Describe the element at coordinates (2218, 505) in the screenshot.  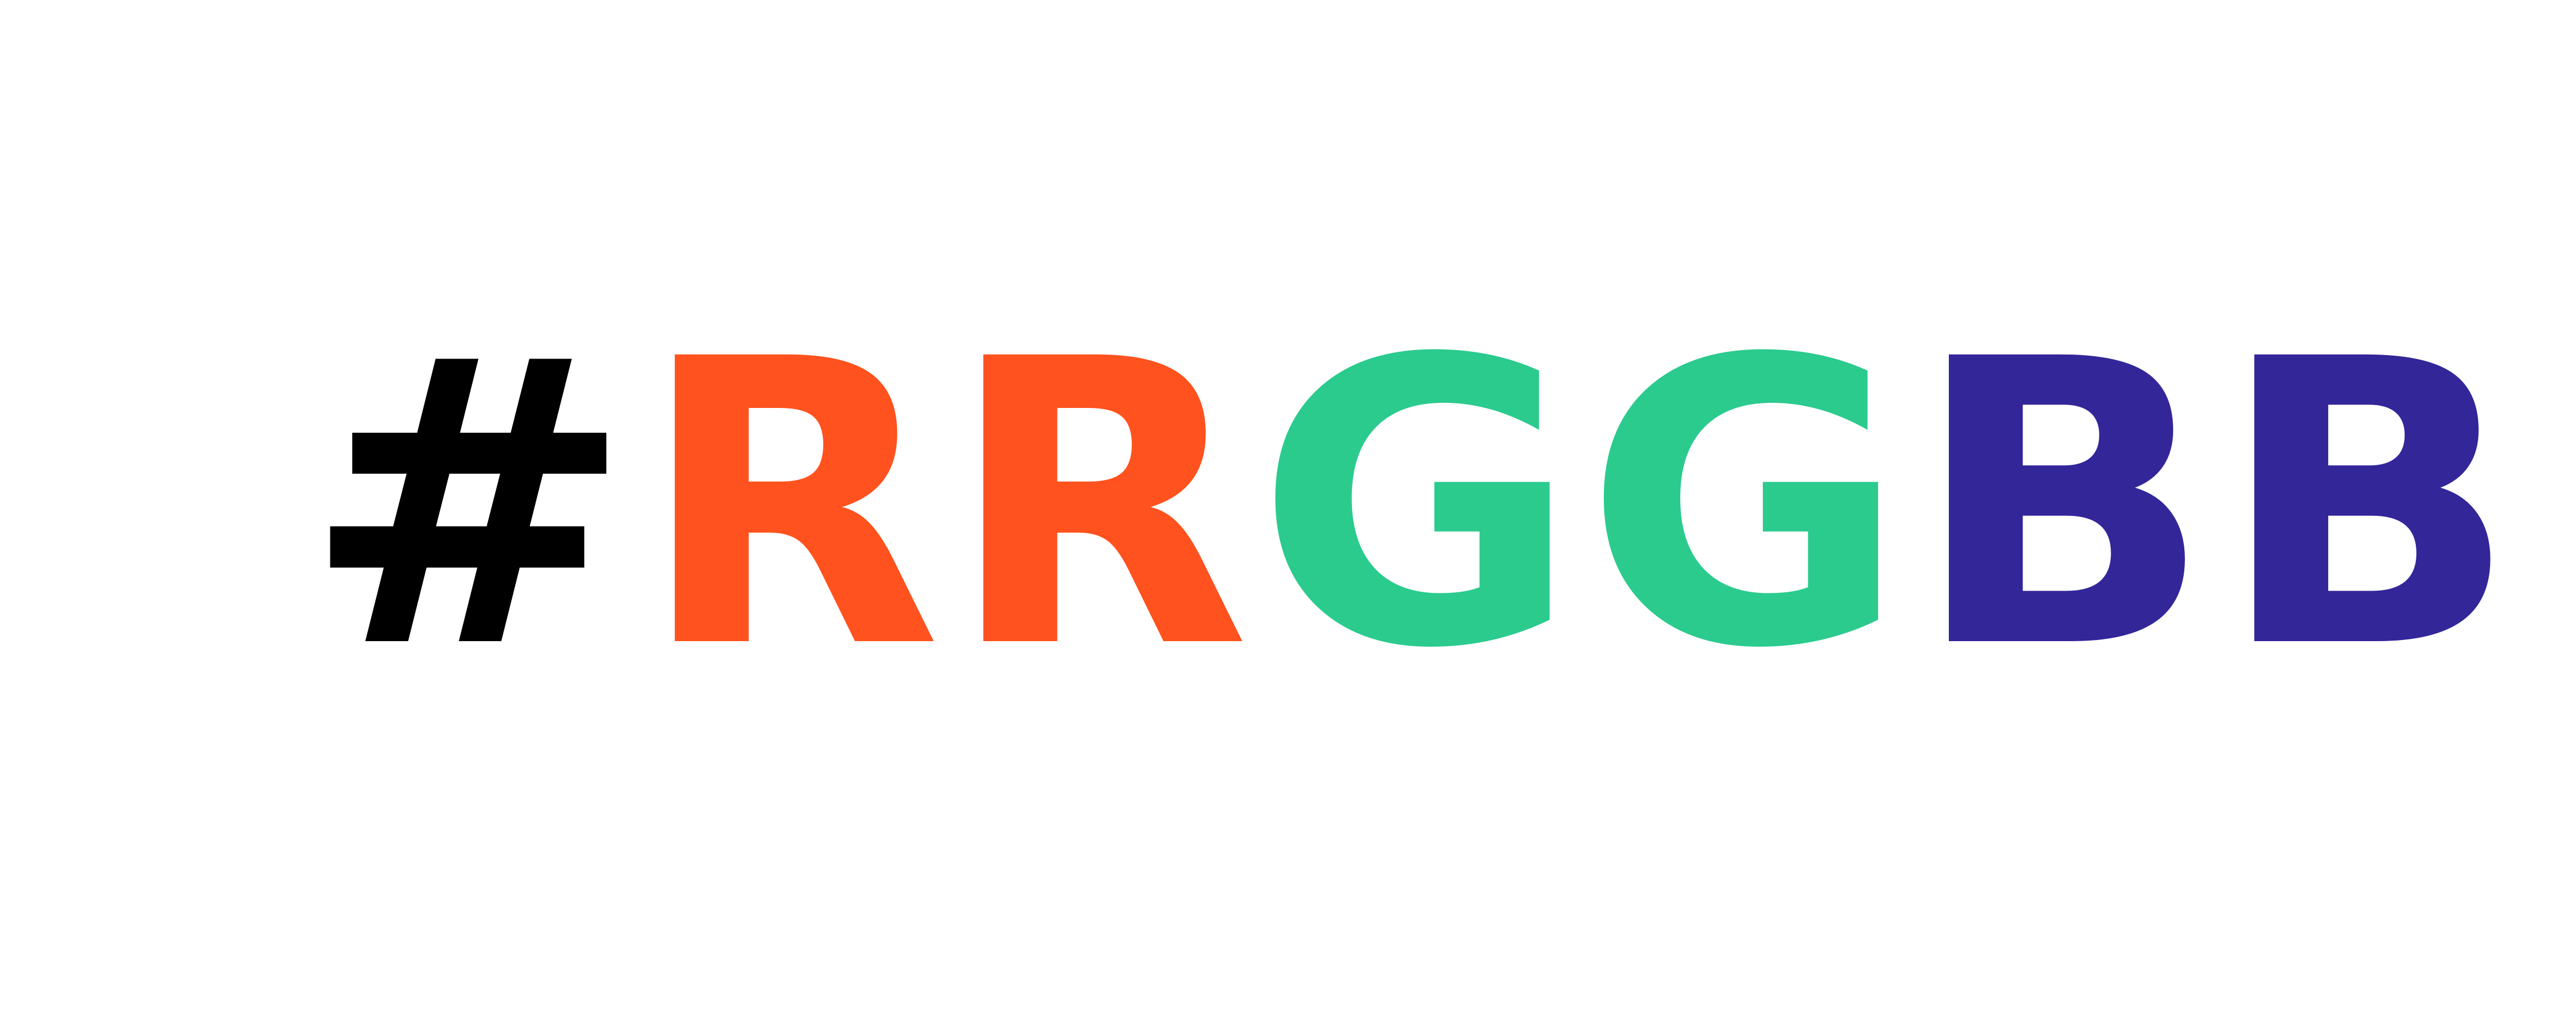
I see `blue-letters: BB` at that location.